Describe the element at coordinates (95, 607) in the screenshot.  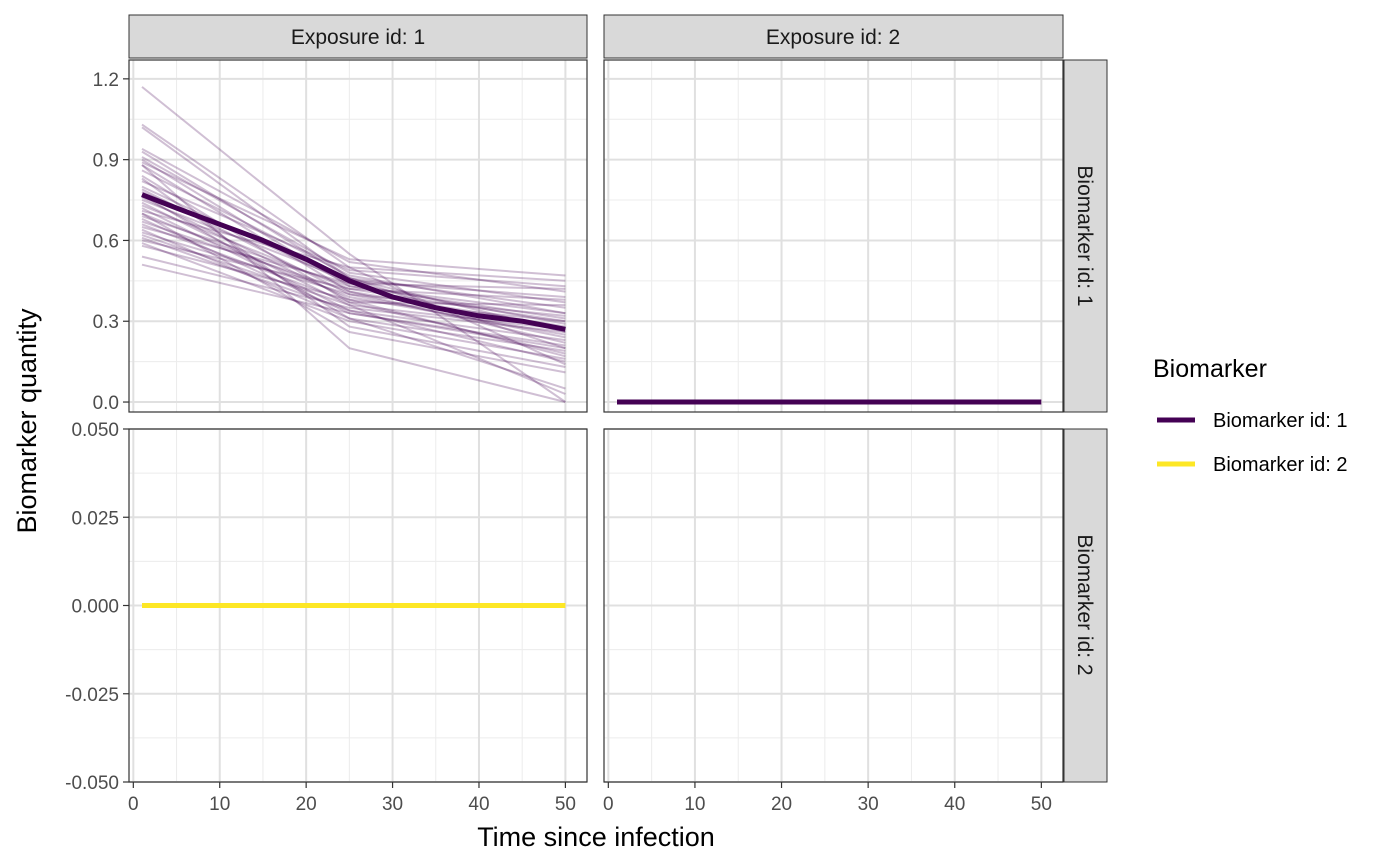
I see `y-tick-label: 0.000` at that location.